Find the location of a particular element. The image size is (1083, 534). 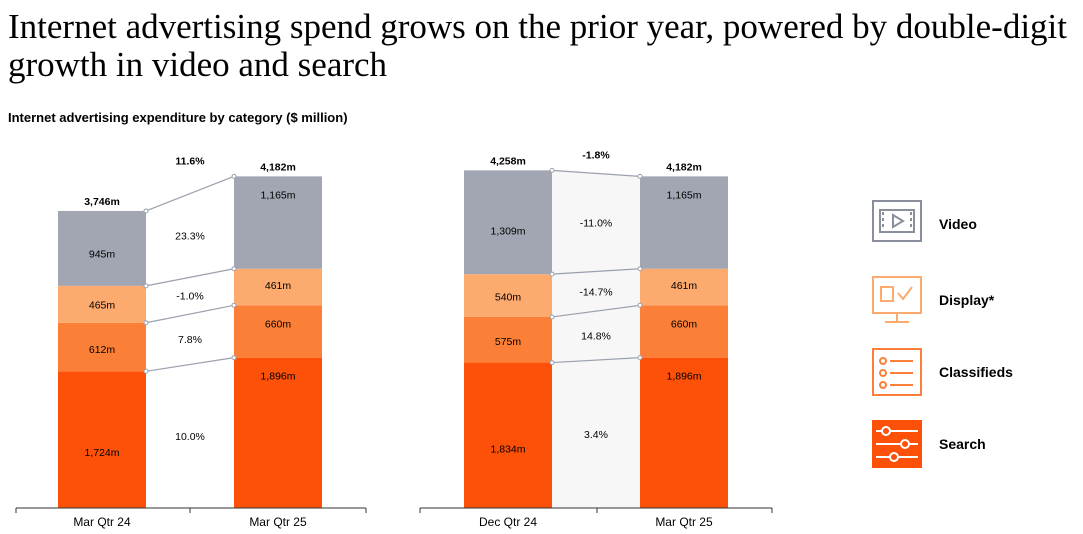

connector-dot-video-2-b is located at coordinates (640, 176).